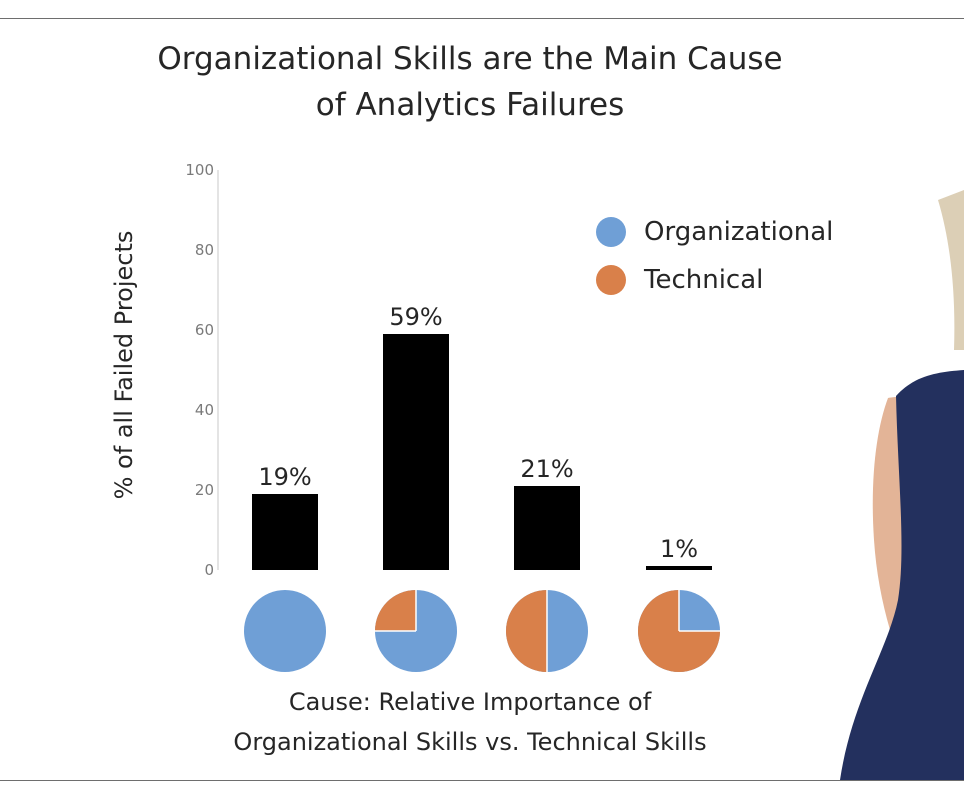 Image resolution: width=964 pixels, height=794 pixels. Describe the element at coordinates (124, 365) in the screenshot. I see `y-axis-label: % of all Failed Projects` at that location.